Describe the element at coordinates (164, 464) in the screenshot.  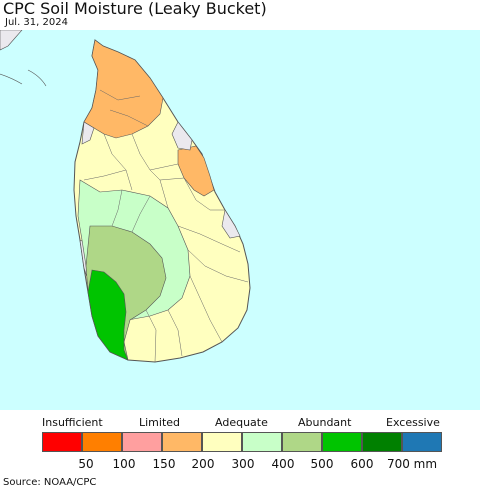
I see `legend-tick: 150` at that location.